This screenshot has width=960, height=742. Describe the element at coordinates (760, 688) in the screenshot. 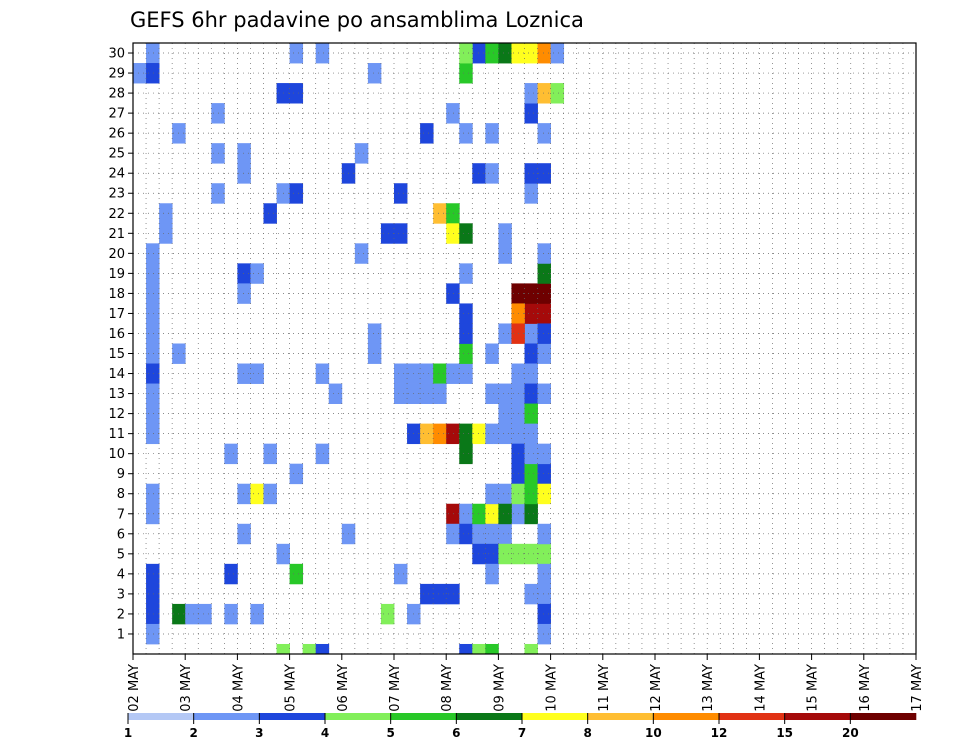

I see `x-tick-label: 14 MAY` at that location.